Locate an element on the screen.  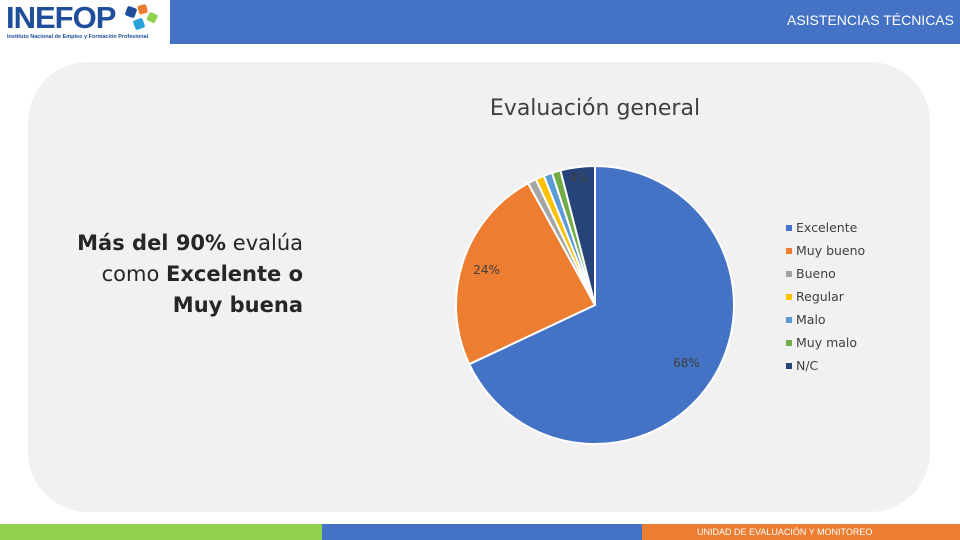
logo-mark-icon is located at coordinates (141, 17).